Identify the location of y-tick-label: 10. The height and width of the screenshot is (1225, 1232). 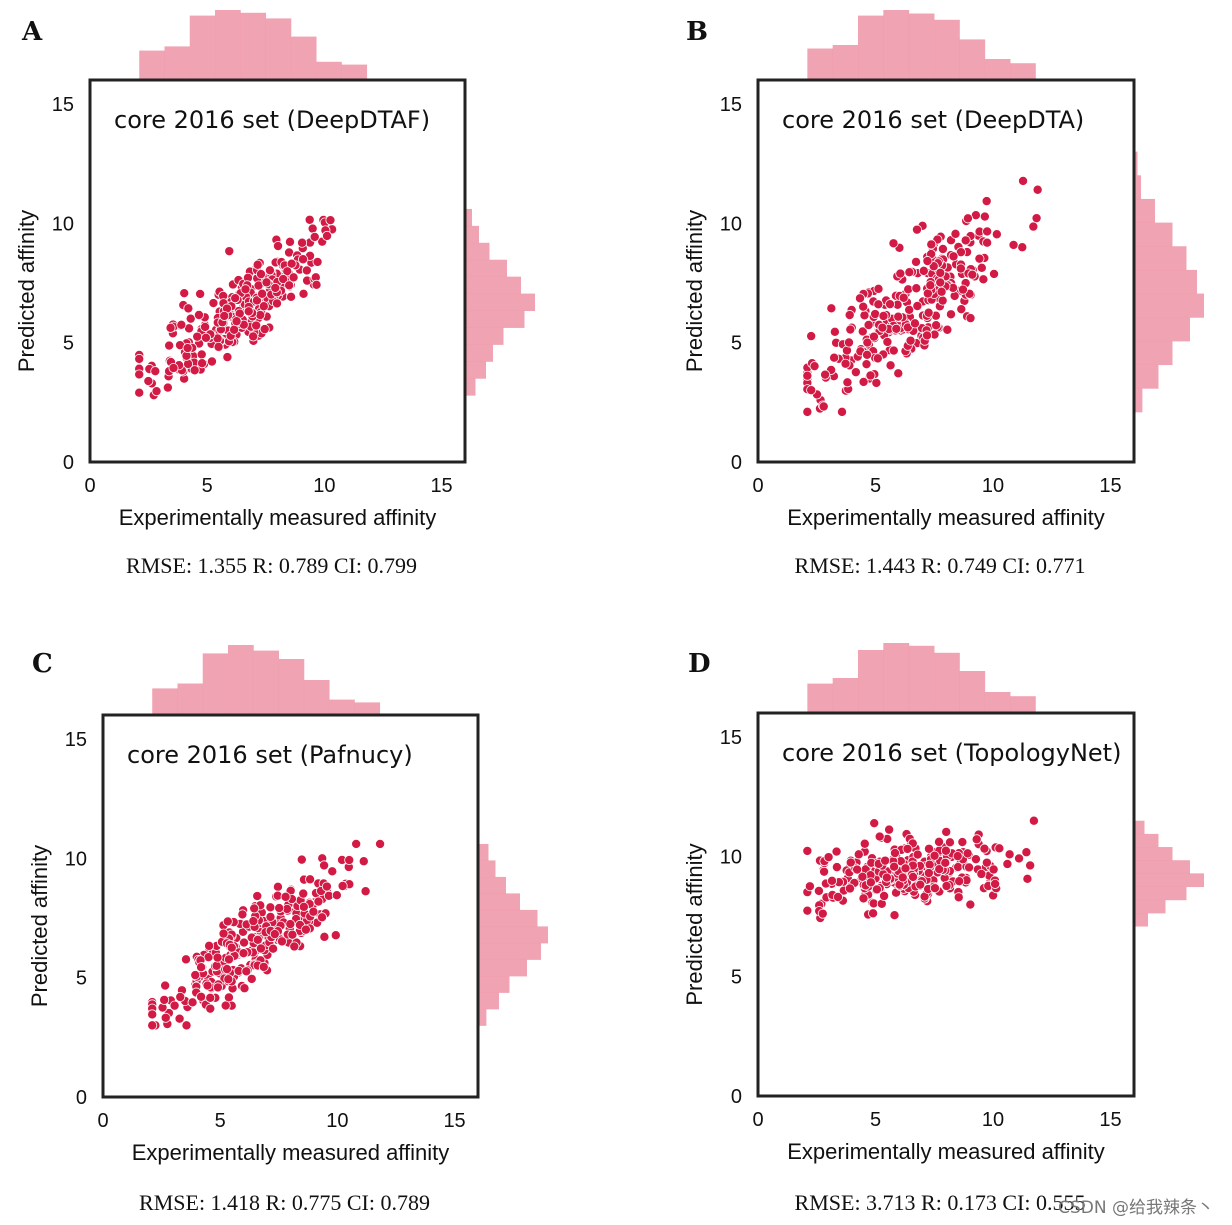
(731, 858).